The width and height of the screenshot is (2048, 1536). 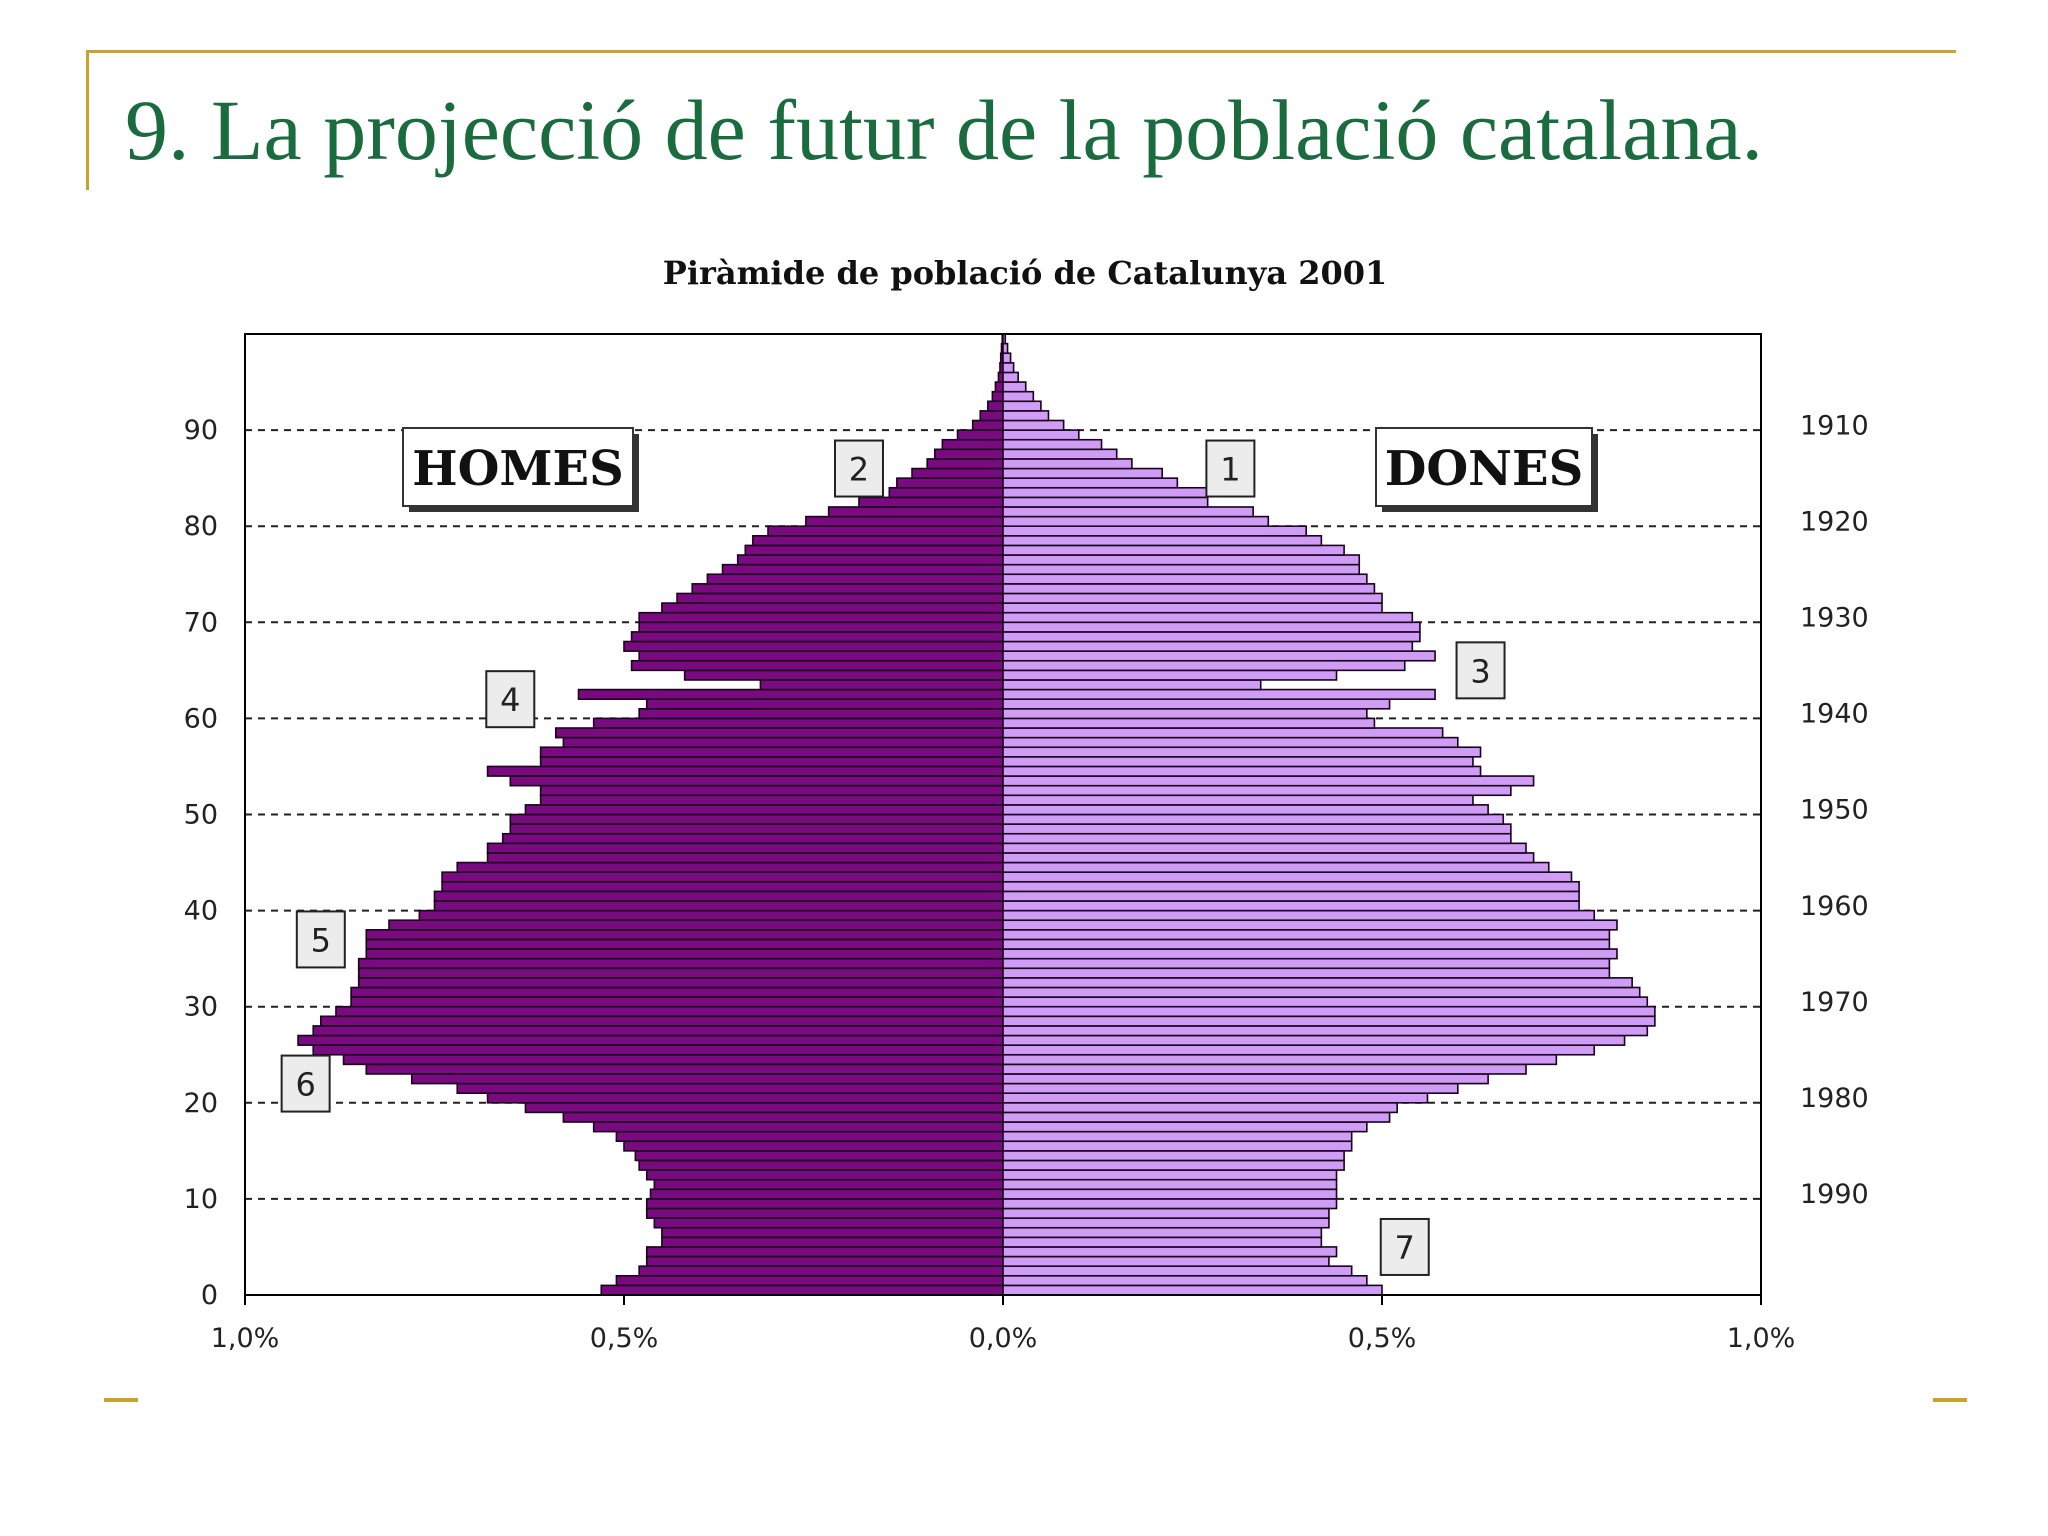 I want to click on x-axis-ticks: 1,0% 0,5% 0,0% 0,5% 1,0%, so click(x=1003, y=1324).